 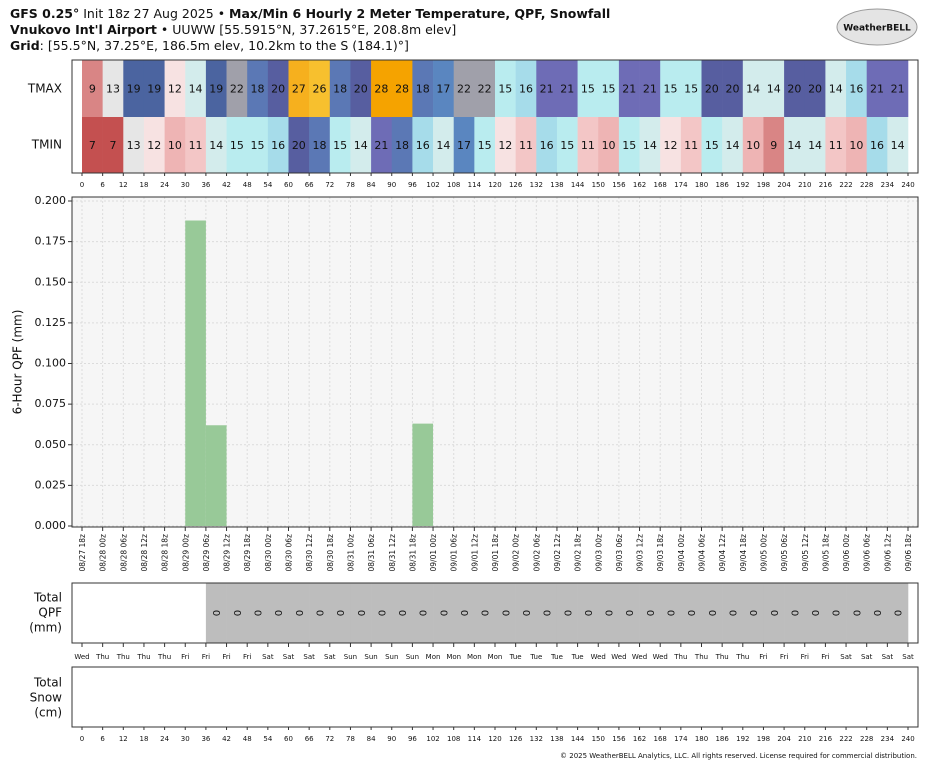 What do you see at coordinates (598, 553) in the screenshot?
I see `x-tick-label: 09/03 00z` at bounding box center [598, 553].